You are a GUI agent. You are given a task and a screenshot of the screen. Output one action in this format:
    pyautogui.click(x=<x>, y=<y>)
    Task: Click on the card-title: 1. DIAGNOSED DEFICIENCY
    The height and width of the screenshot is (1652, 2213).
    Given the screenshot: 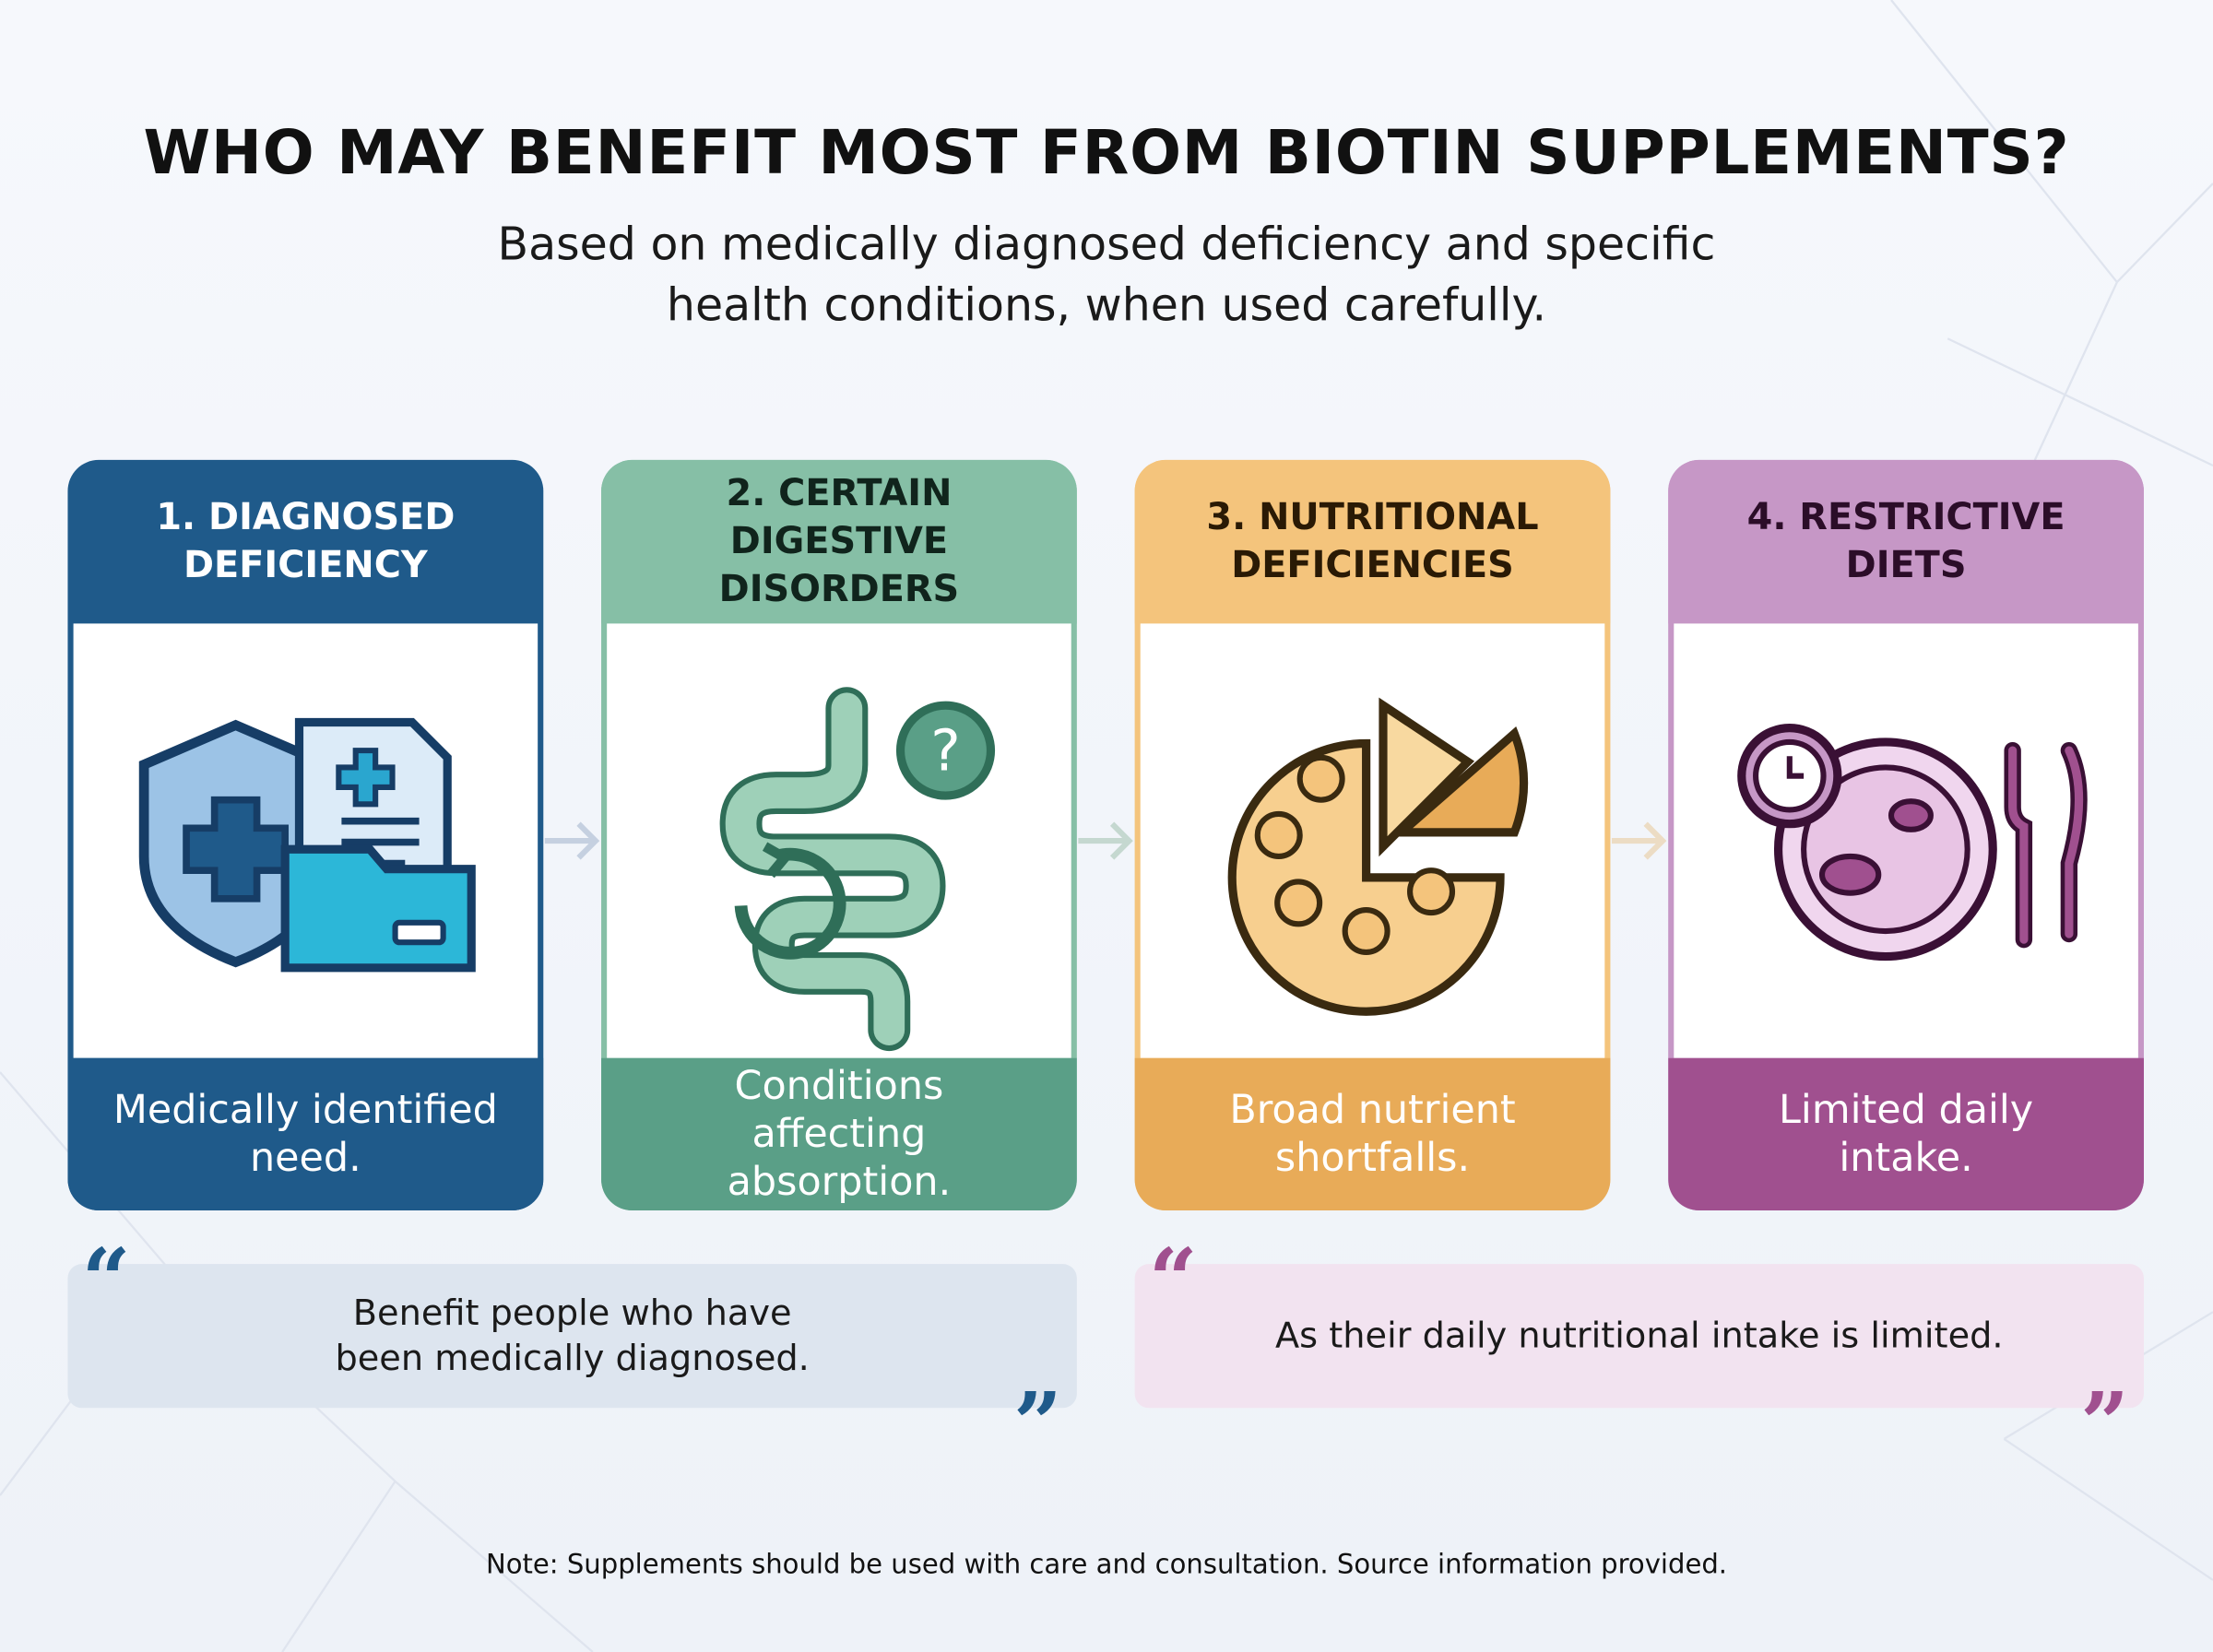 What is the action you would take?
    pyautogui.click(x=306, y=541)
    